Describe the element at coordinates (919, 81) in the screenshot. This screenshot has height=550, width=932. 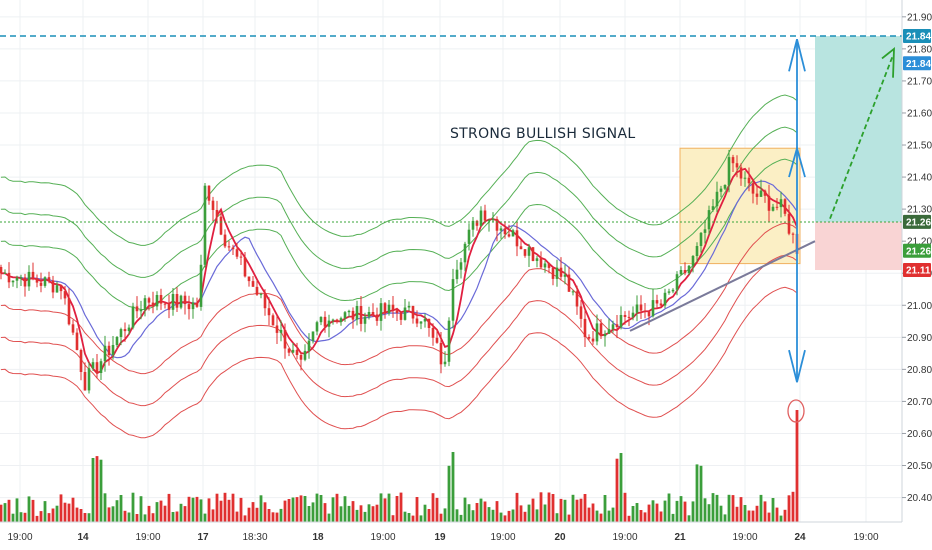
I see `y-tick-label-2: 21.70` at that location.